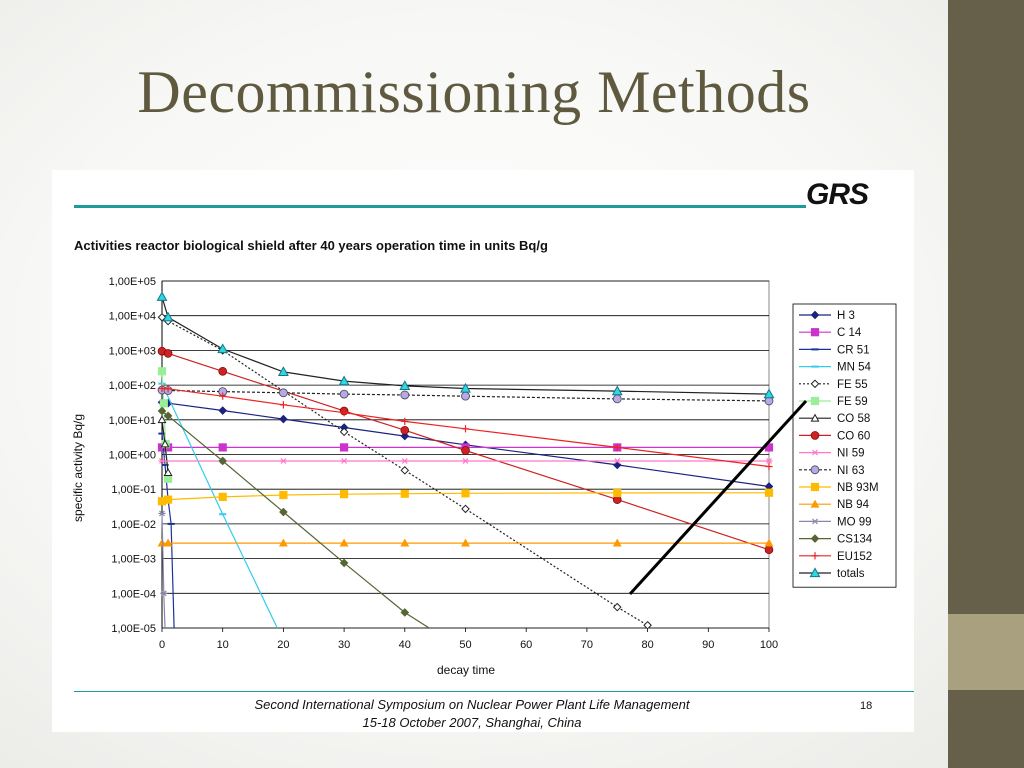  What do you see at coordinates (854, 522) in the screenshot?
I see `legend-label: MO 99` at bounding box center [854, 522].